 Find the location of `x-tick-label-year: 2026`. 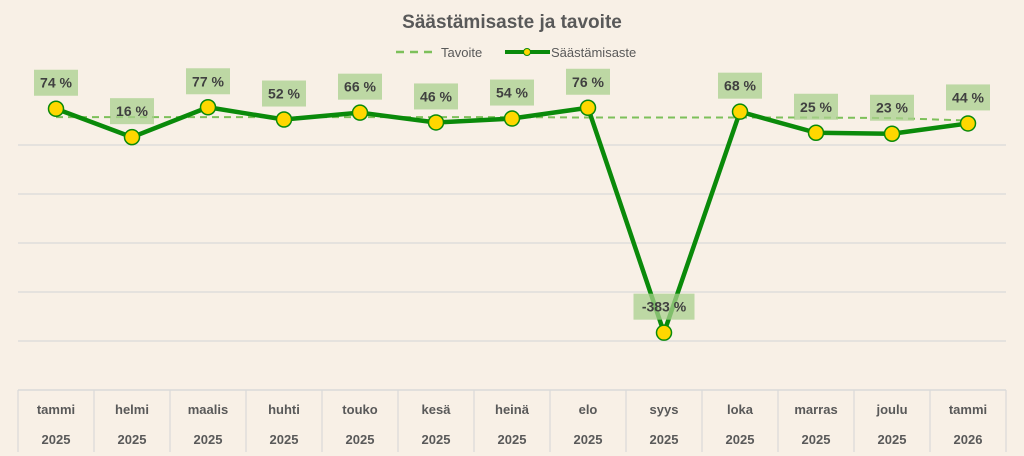

x-tick-label-year: 2026 is located at coordinates (968, 439).